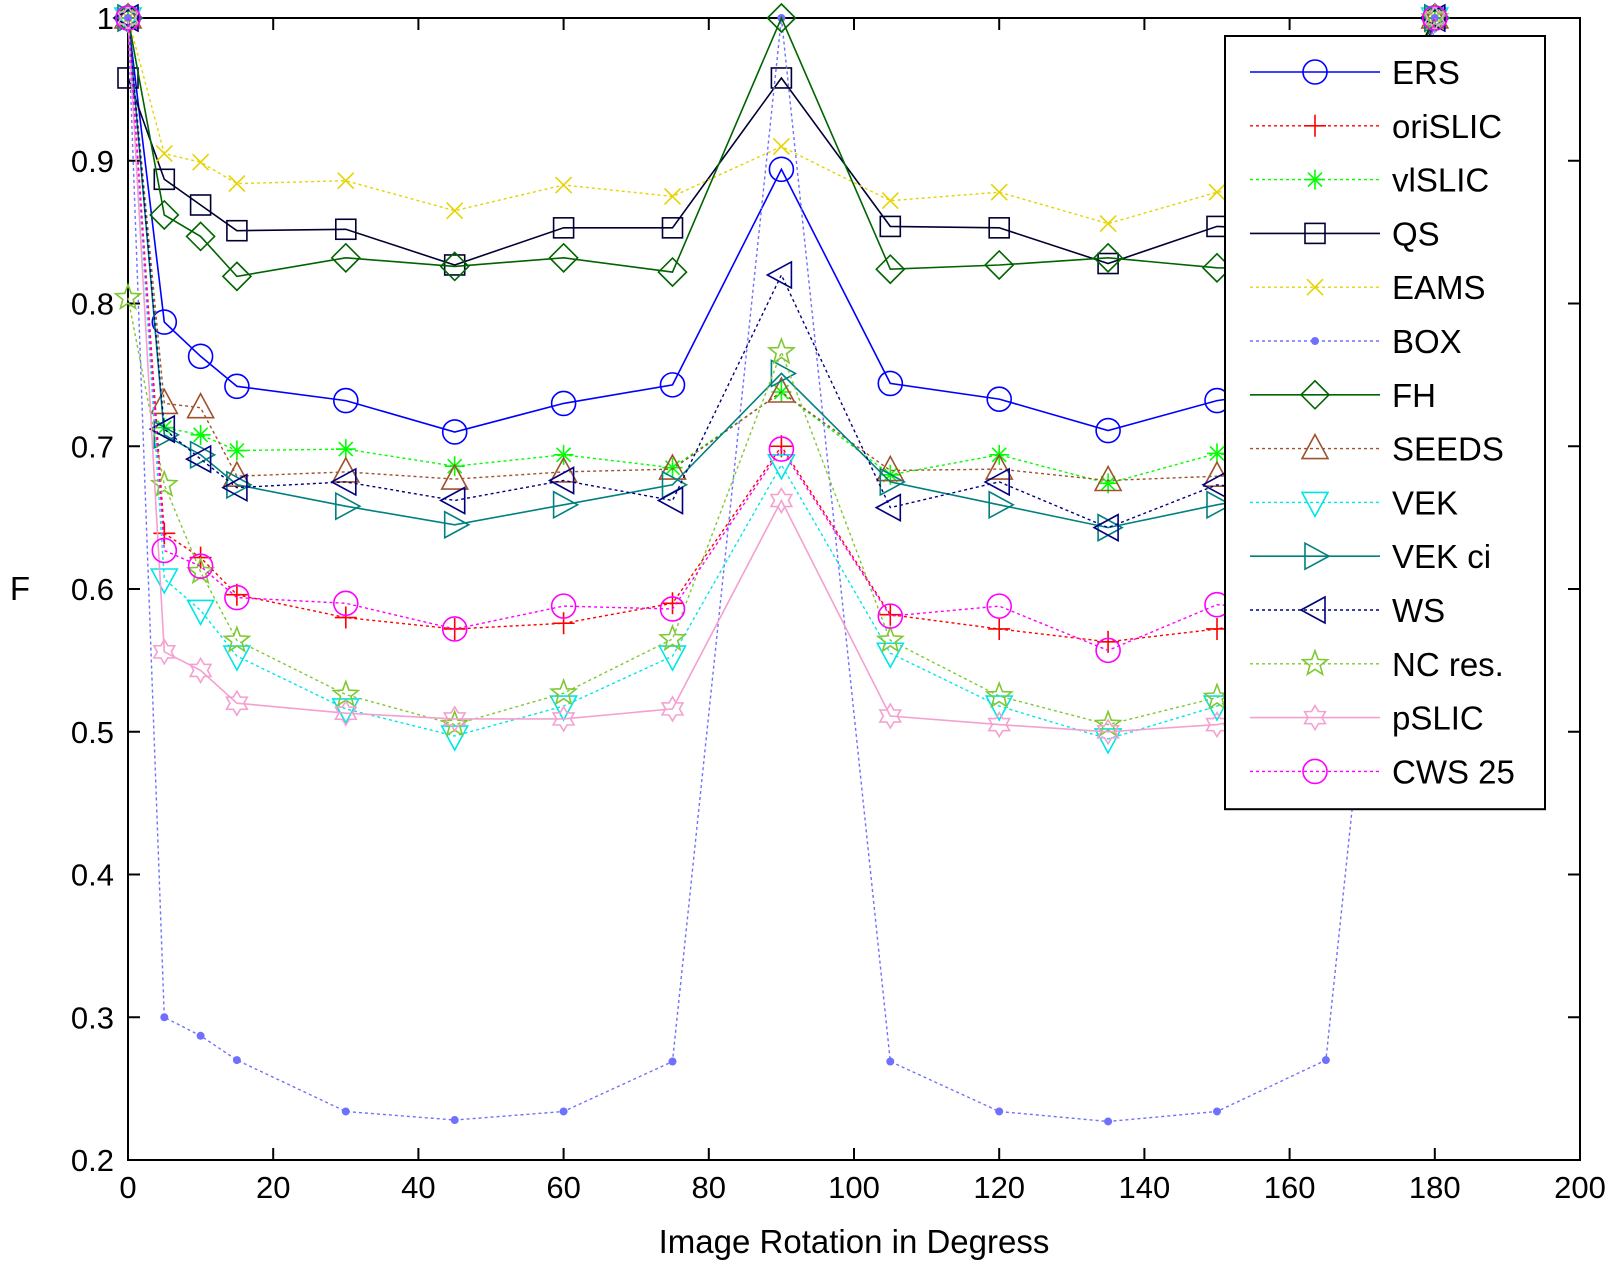 This screenshot has height=1278, width=1611. What do you see at coordinates (105, 18) in the screenshot?
I see `y-tick-label: 1` at bounding box center [105, 18].